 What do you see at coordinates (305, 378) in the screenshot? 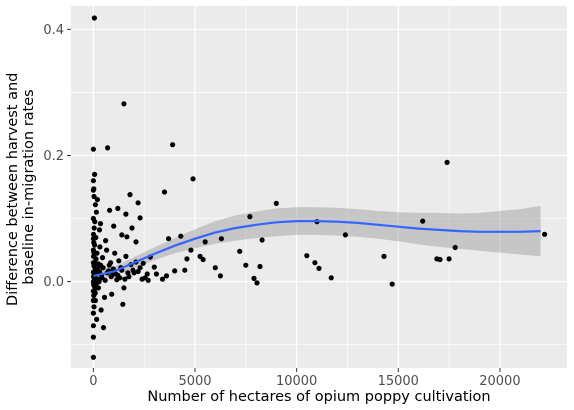
I see `x-axis-ticks: 0 5000 10000 15000 20000` at bounding box center [305, 378].